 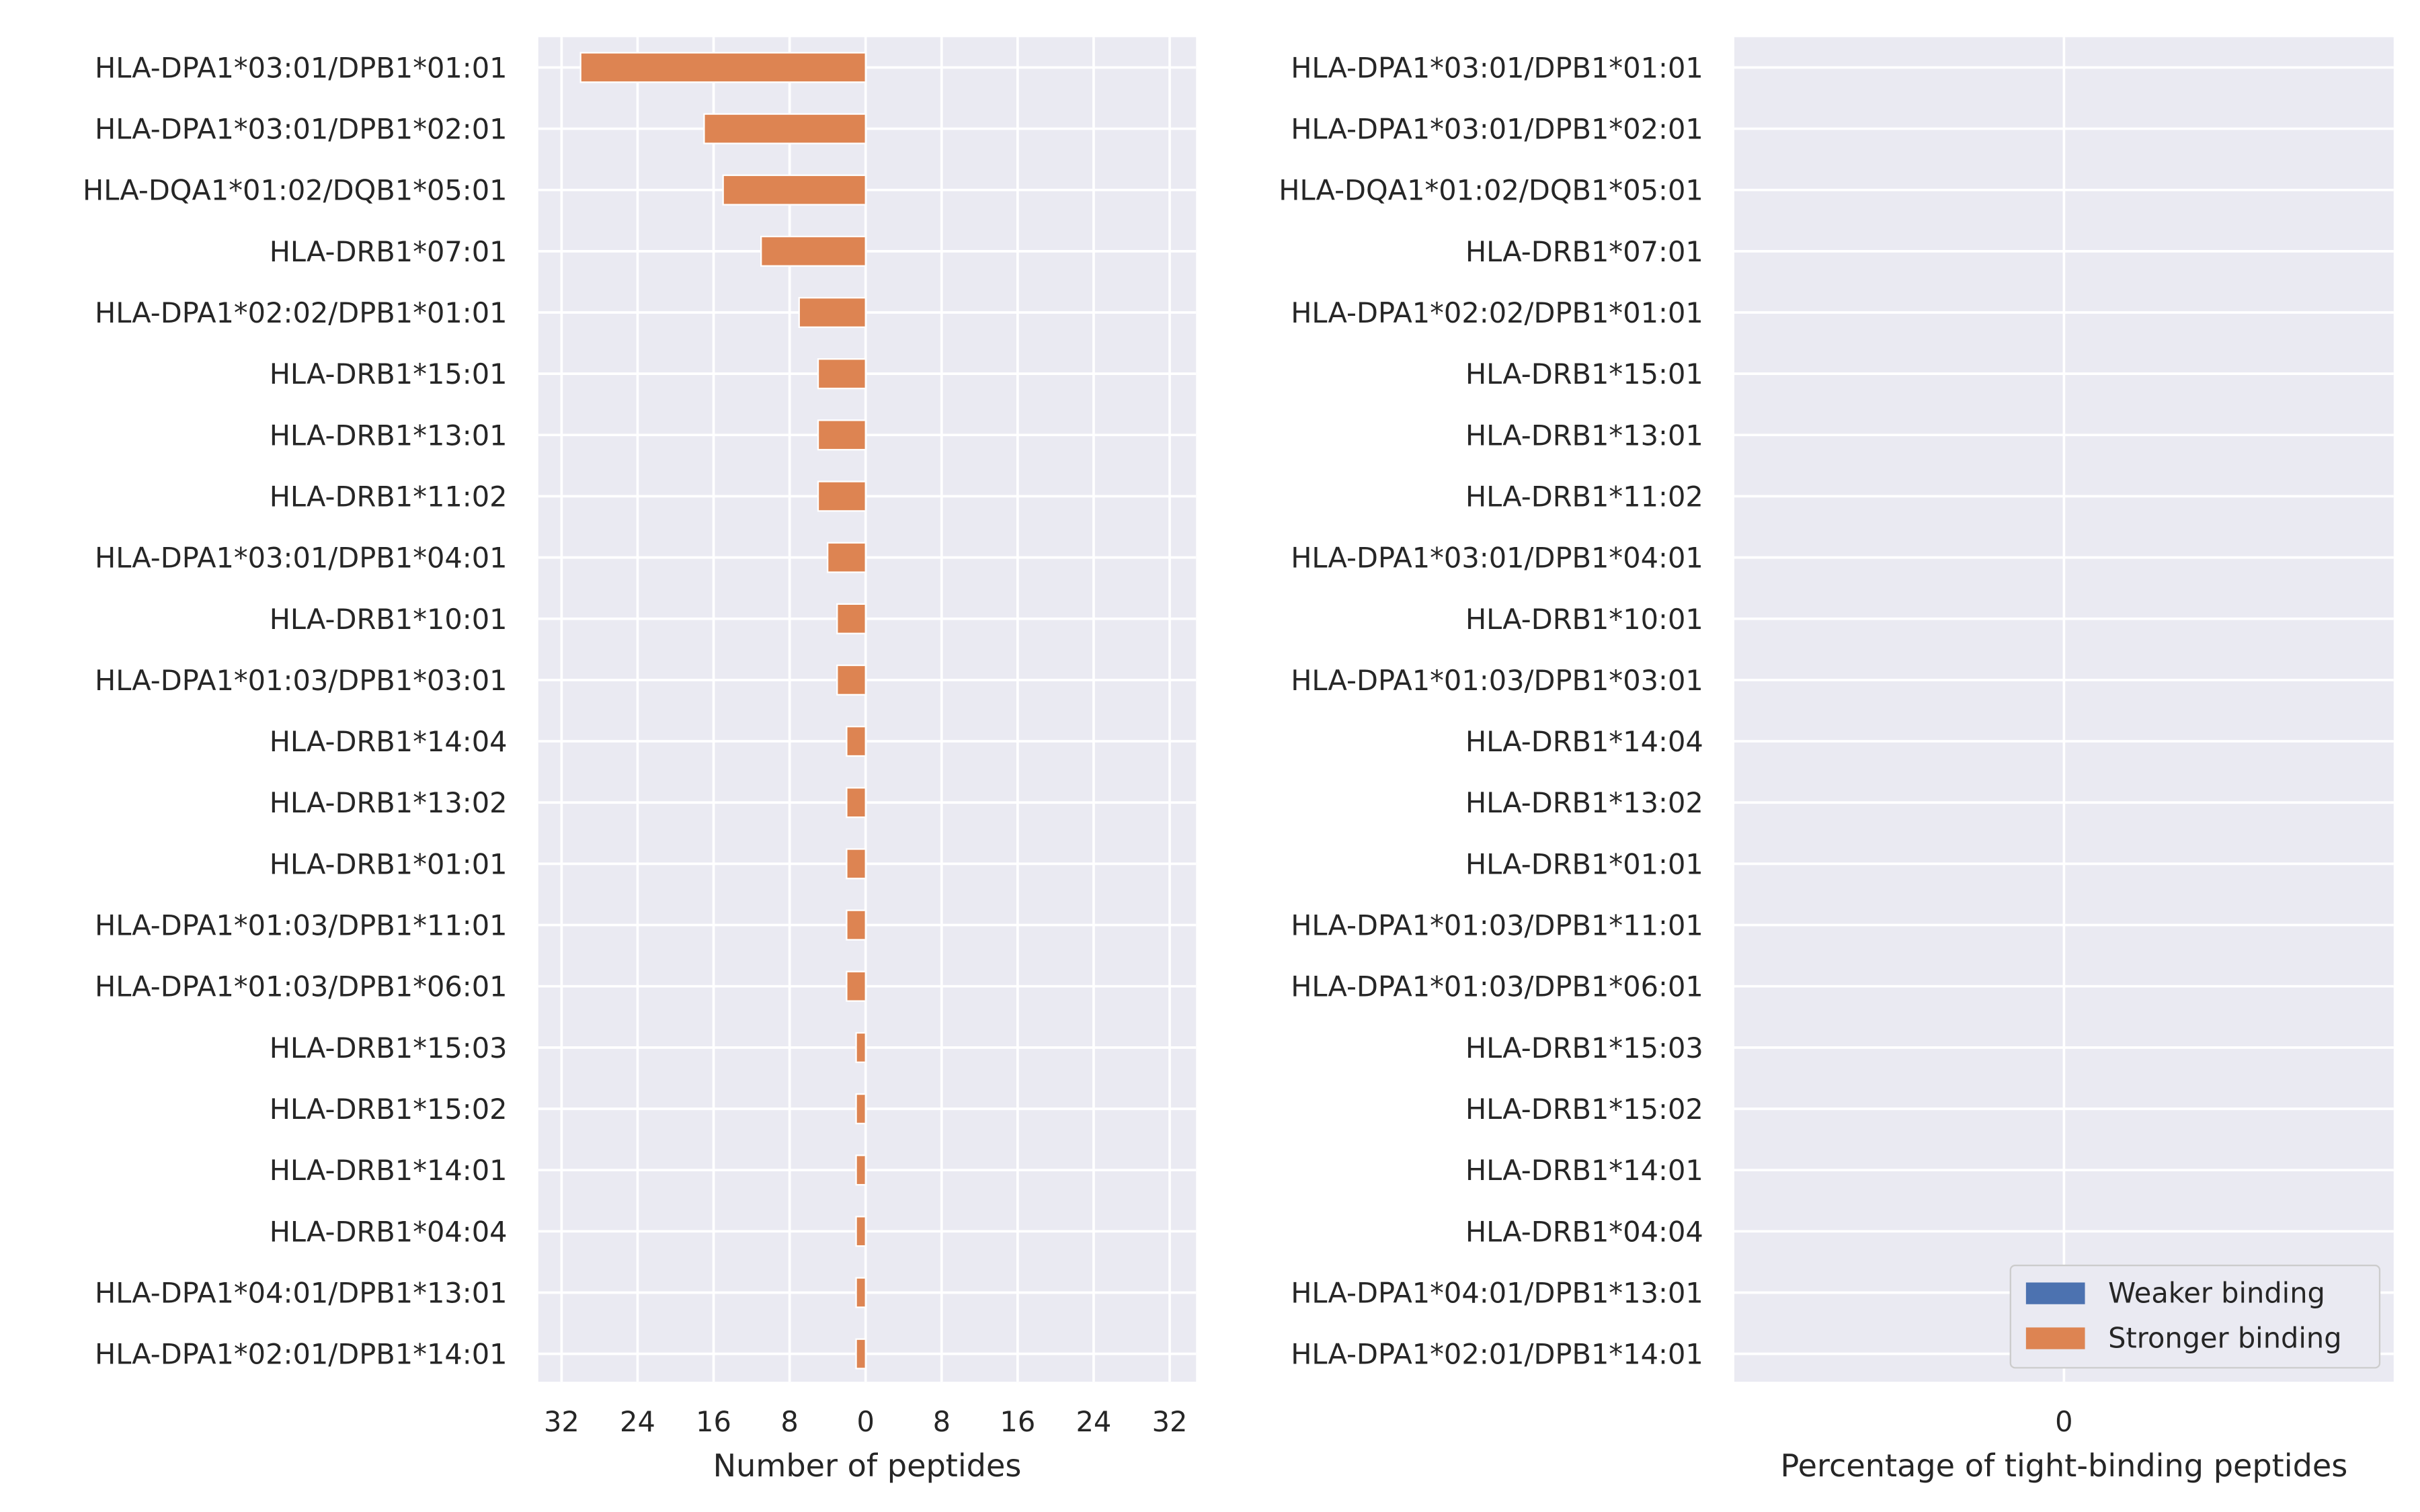 What do you see at coordinates (2055, 1293) in the screenshot?
I see `legend-swatch-weaker-binding` at bounding box center [2055, 1293].